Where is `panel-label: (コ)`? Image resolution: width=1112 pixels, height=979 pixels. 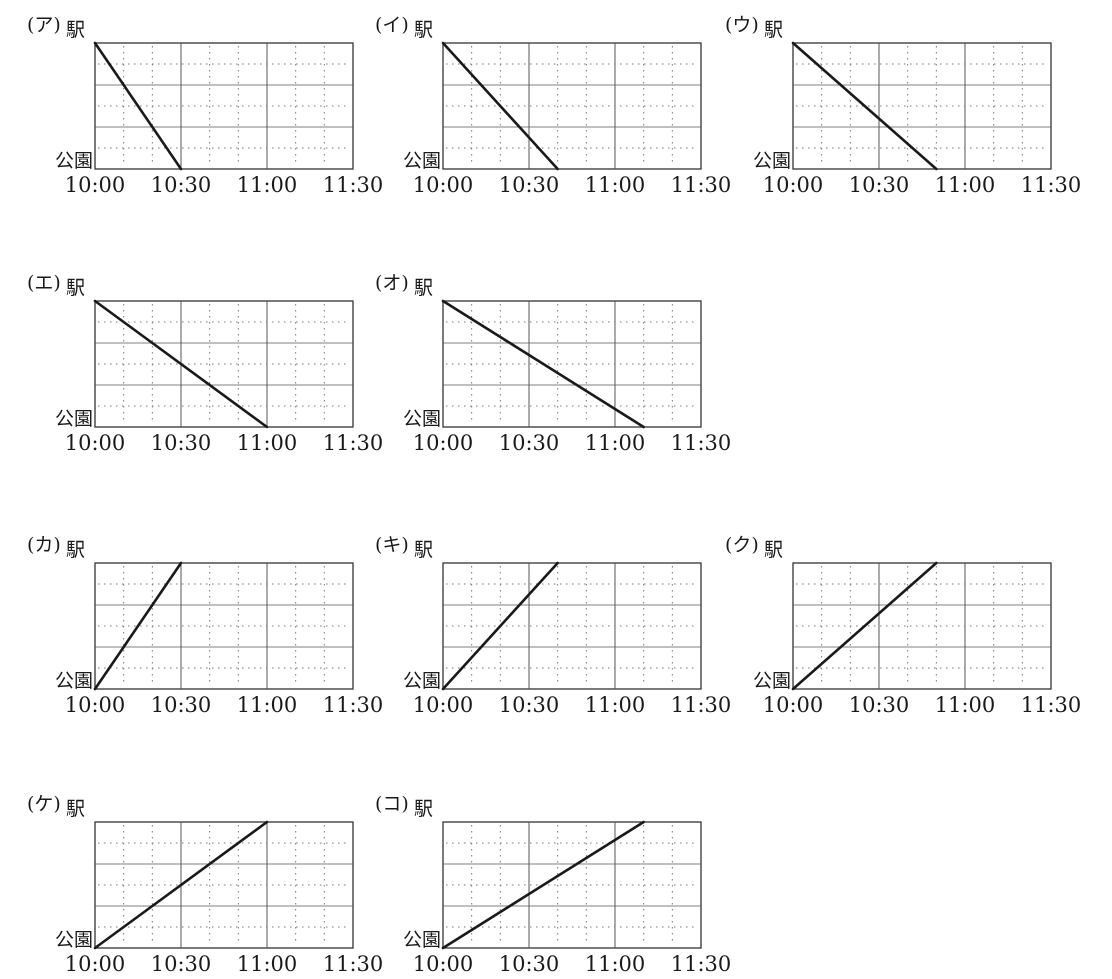 panel-label: (コ) is located at coordinates (392, 804).